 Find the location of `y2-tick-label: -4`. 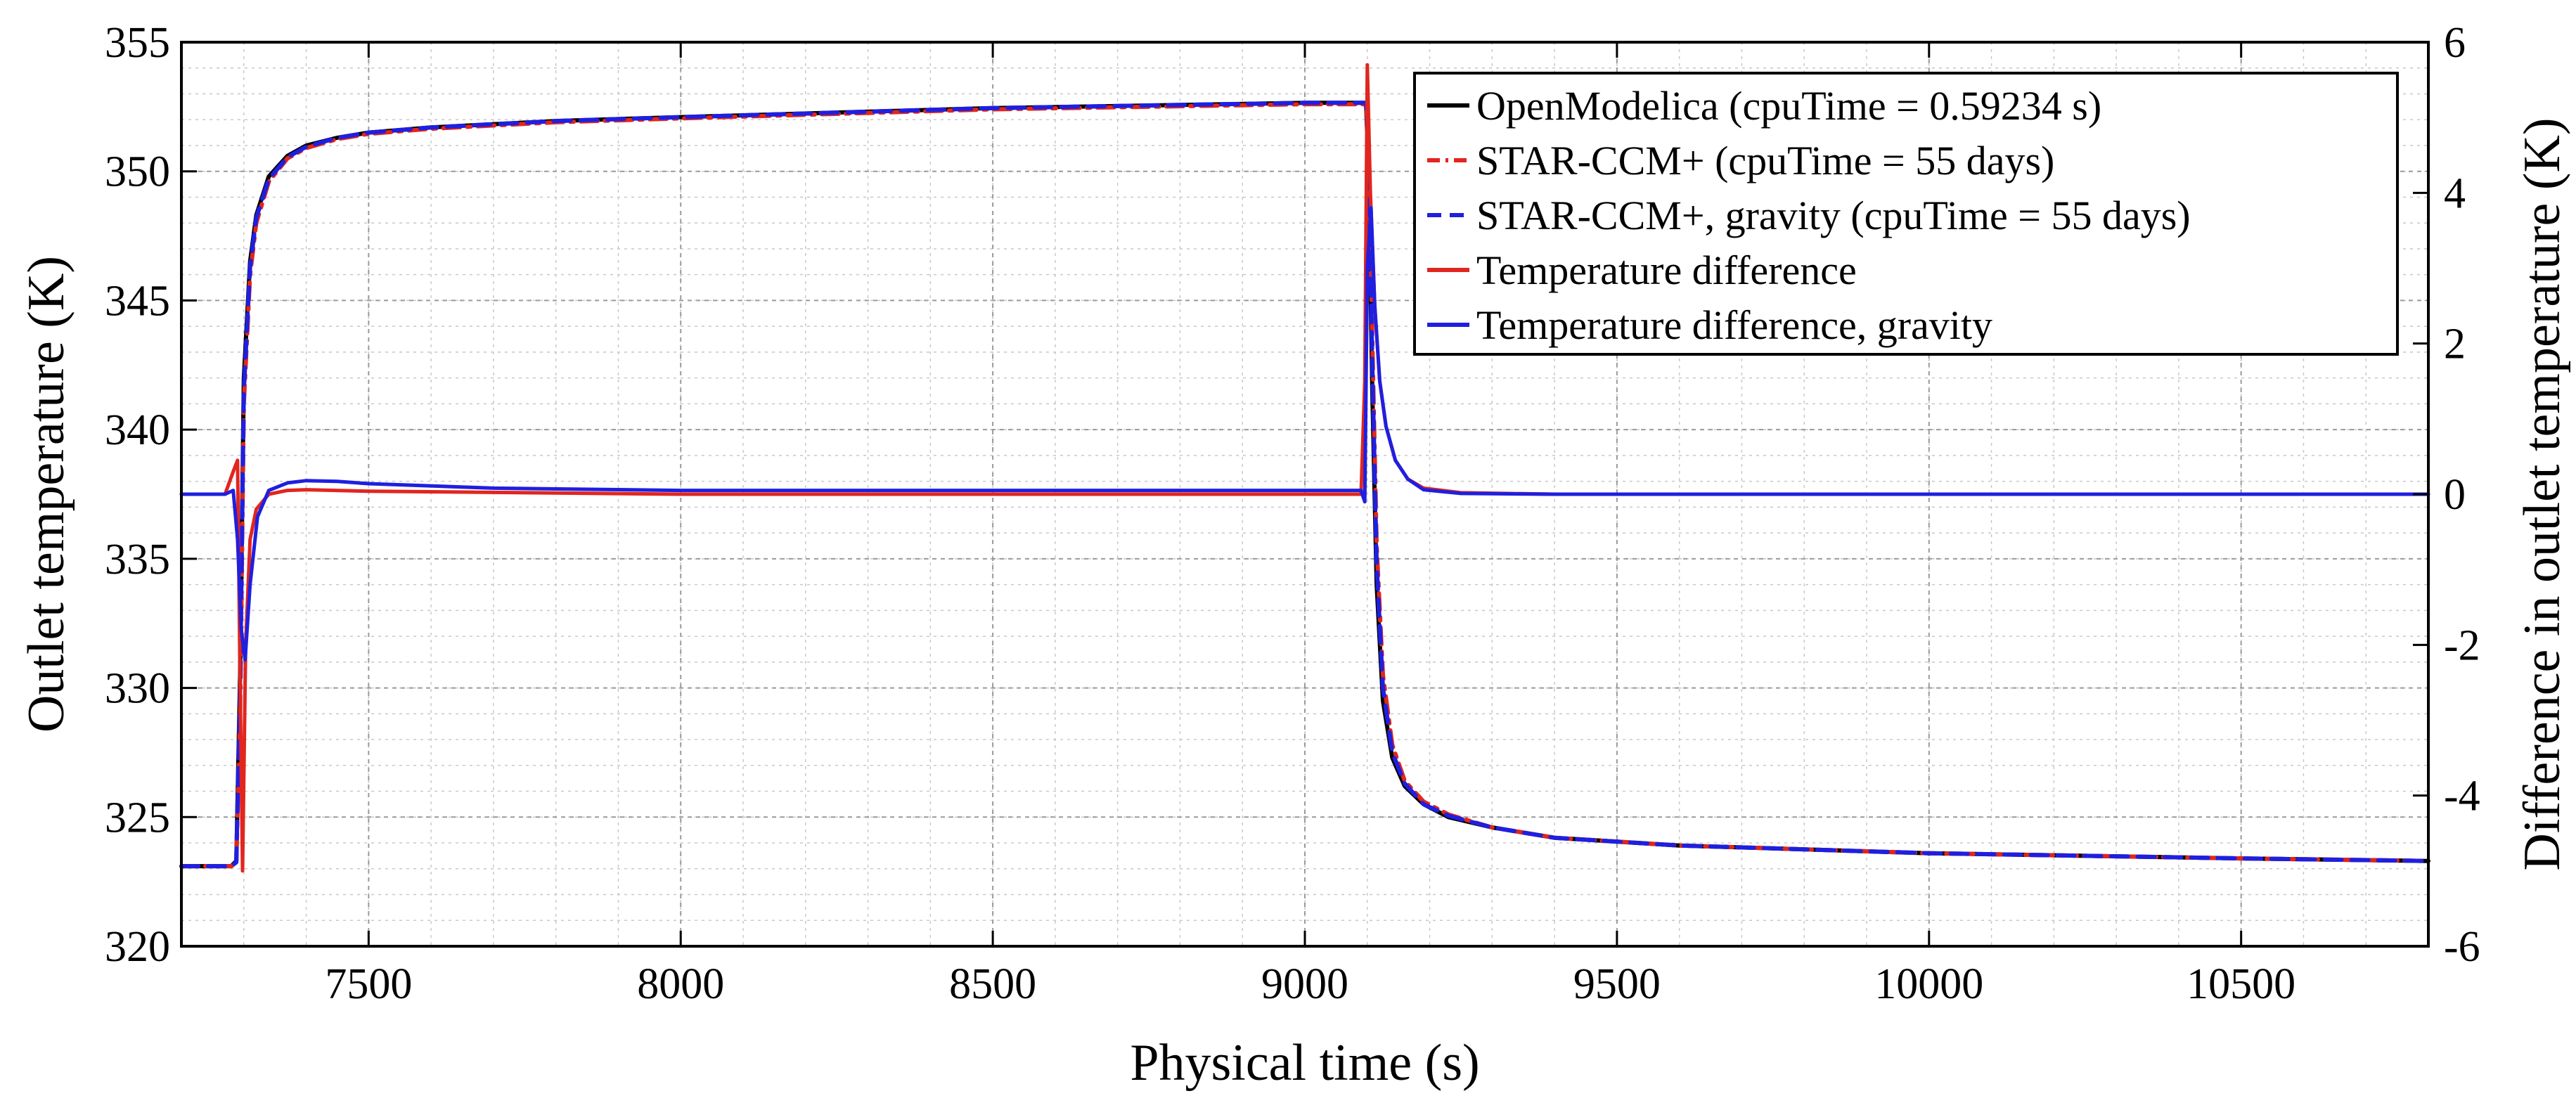

y2-tick-label: -4 is located at coordinates (2462, 796).